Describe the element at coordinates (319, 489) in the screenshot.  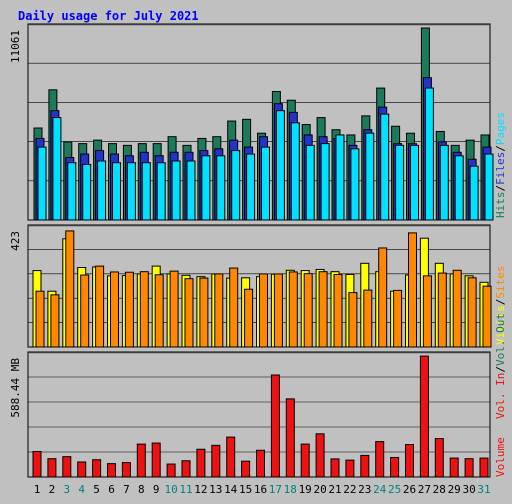
I see `x-tick-label-day-20: 20` at that location.